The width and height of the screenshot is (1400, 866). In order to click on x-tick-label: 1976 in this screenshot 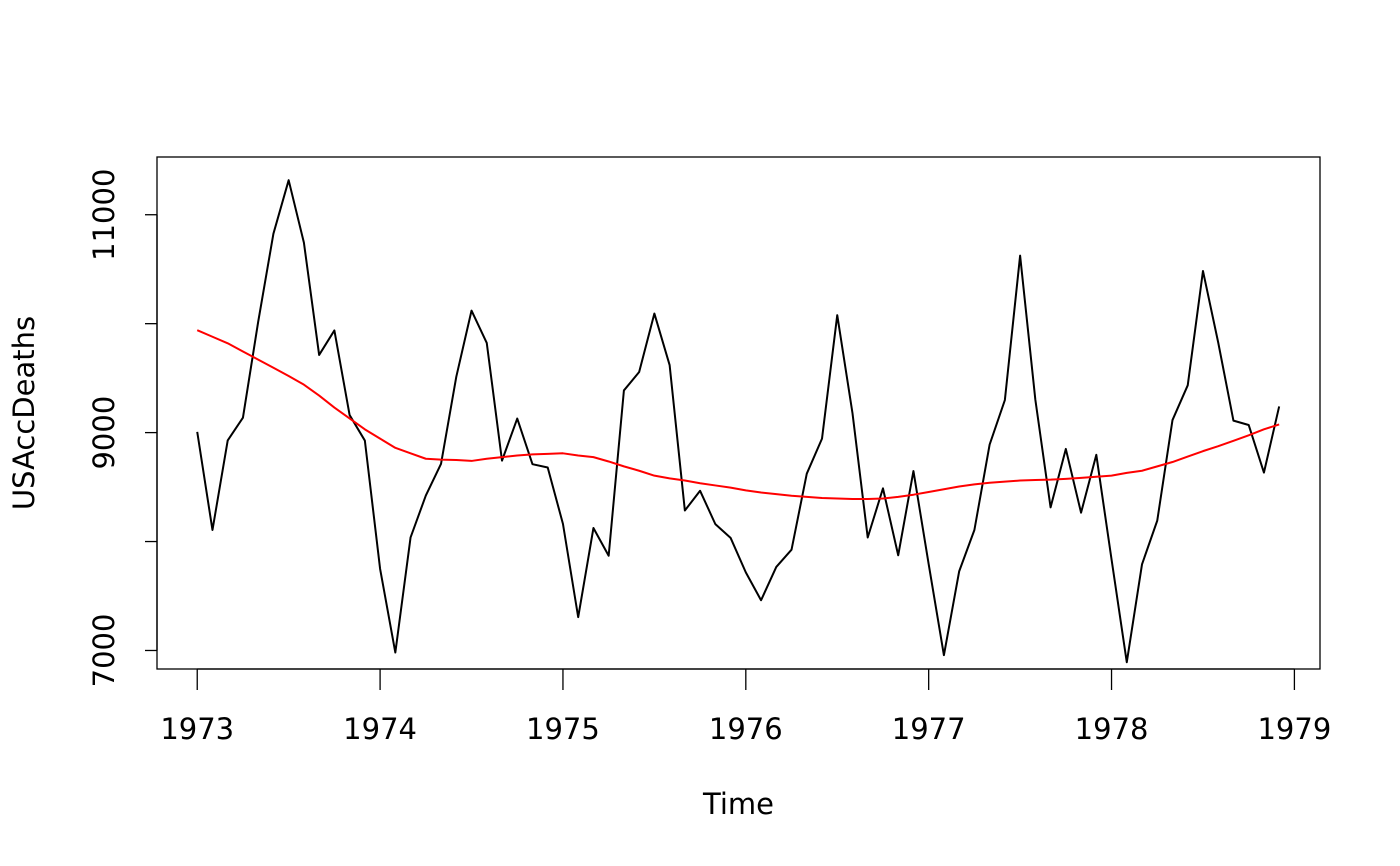, I will do `click(746, 729)`.